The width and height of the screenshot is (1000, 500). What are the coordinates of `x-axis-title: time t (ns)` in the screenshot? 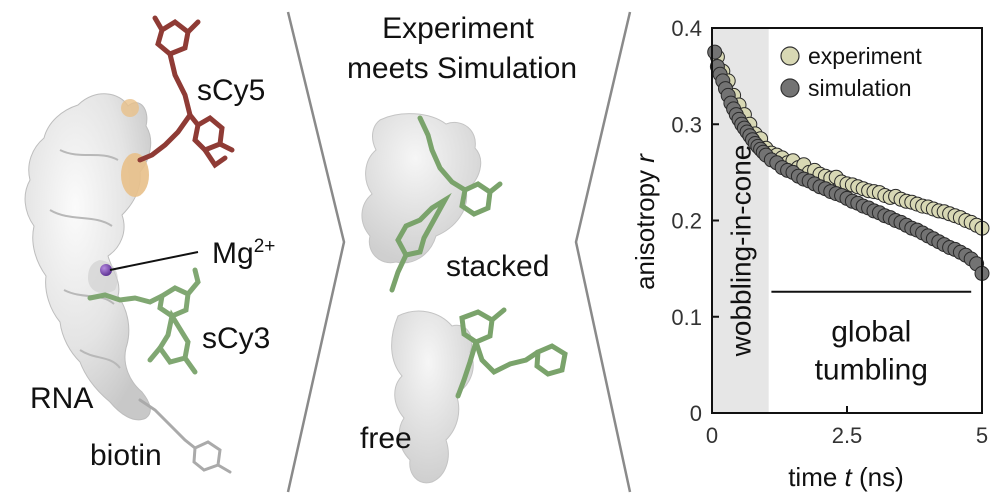 It's located at (846, 477).